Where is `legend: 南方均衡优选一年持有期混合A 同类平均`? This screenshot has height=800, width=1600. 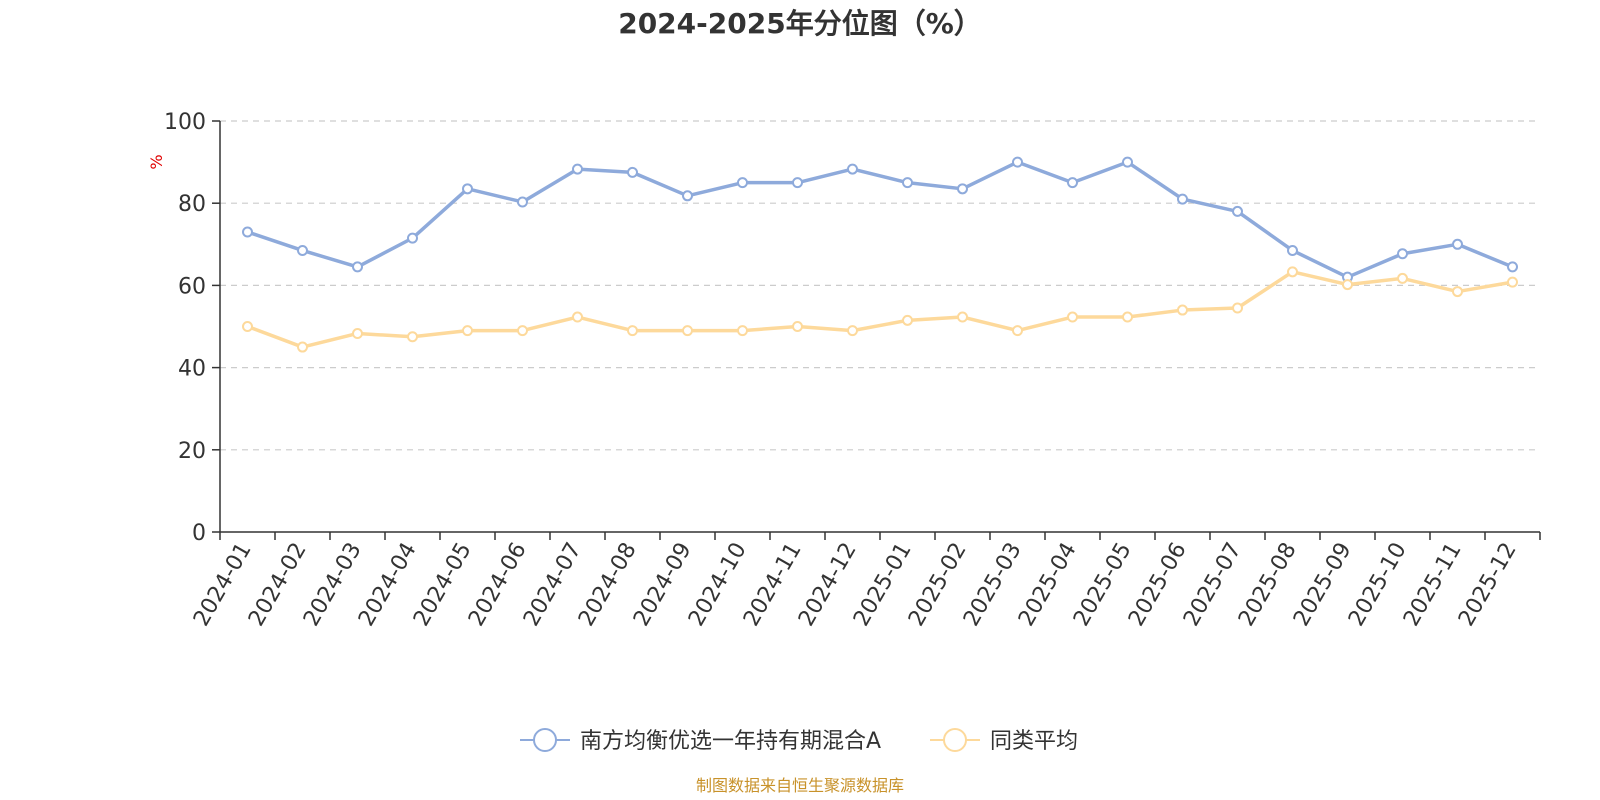 legend: 南方均衡优选一年持有期混合A 同类平均 is located at coordinates (799, 741).